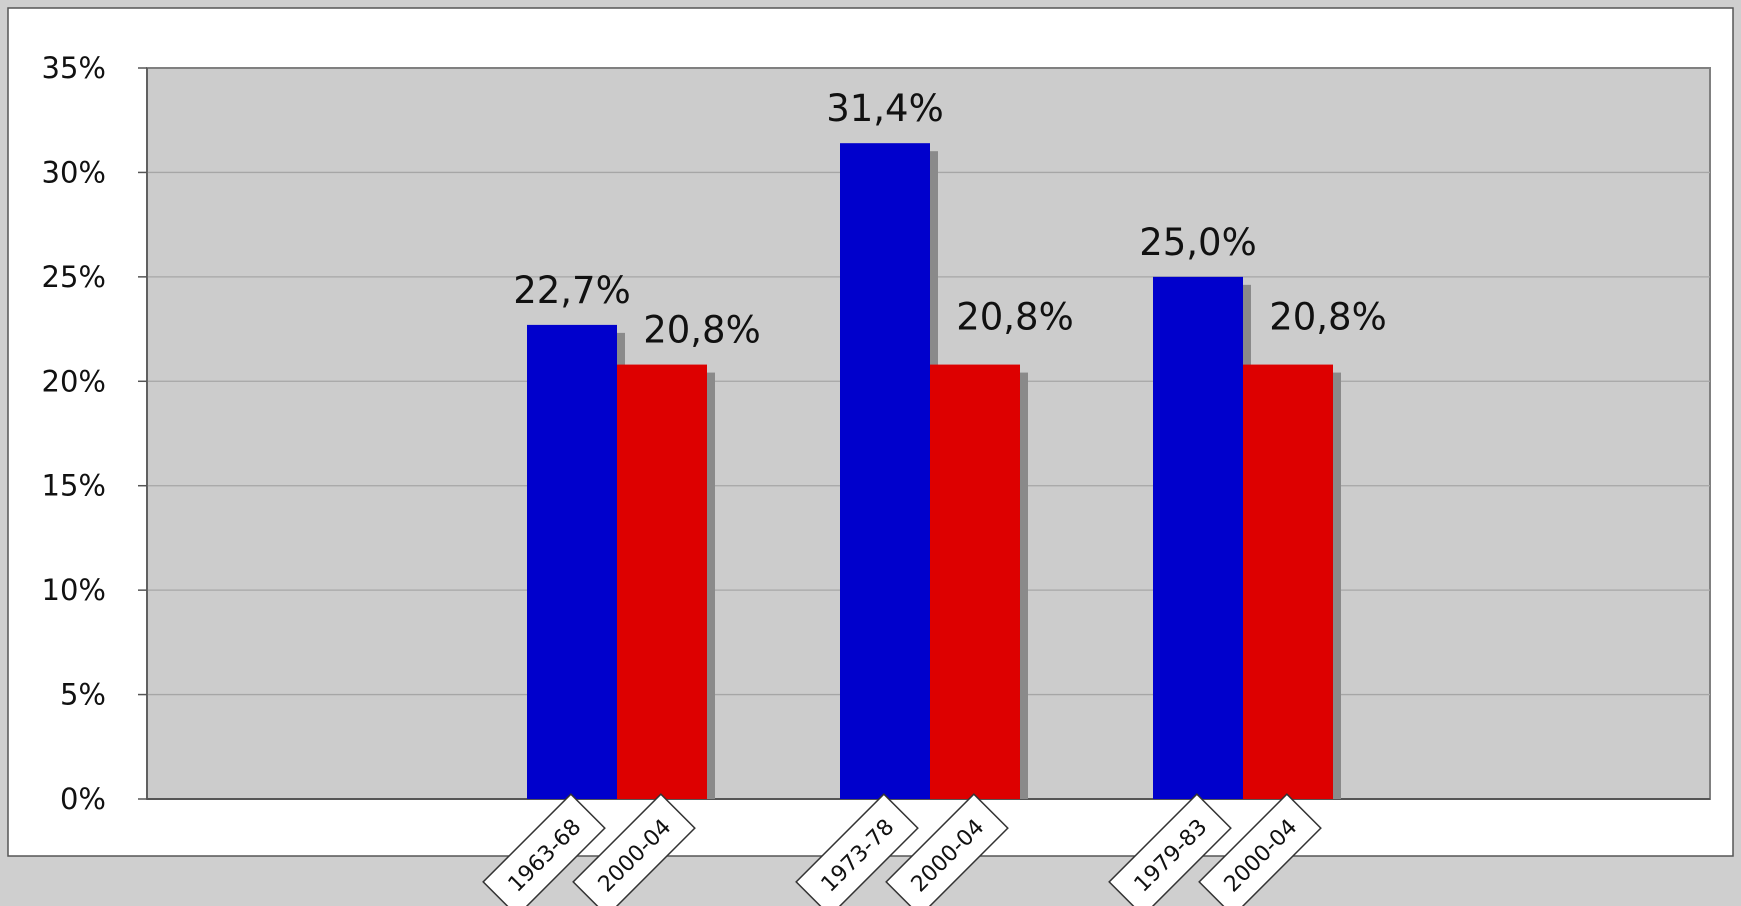 This screenshot has height=906, width=1741. Describe the element at coordinates (74, 381) in the screenshot. I see `y-tick-label: 20%` at that location.